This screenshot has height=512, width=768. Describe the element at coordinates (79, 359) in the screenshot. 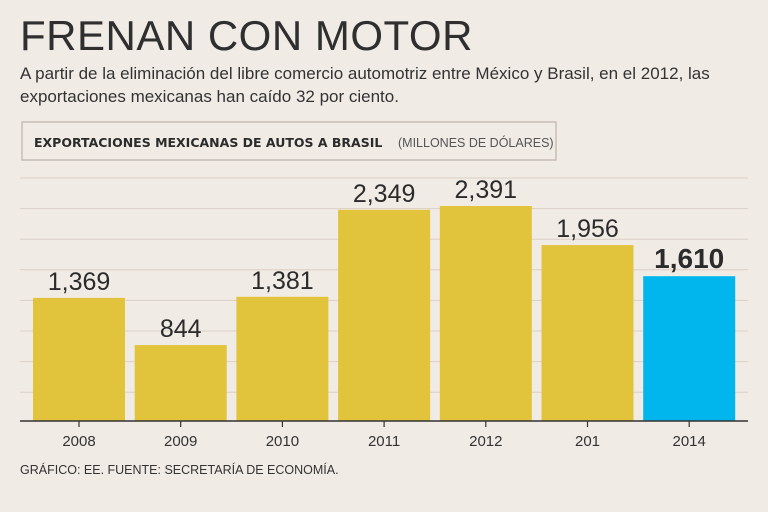

I see `bar-2008` at that location.